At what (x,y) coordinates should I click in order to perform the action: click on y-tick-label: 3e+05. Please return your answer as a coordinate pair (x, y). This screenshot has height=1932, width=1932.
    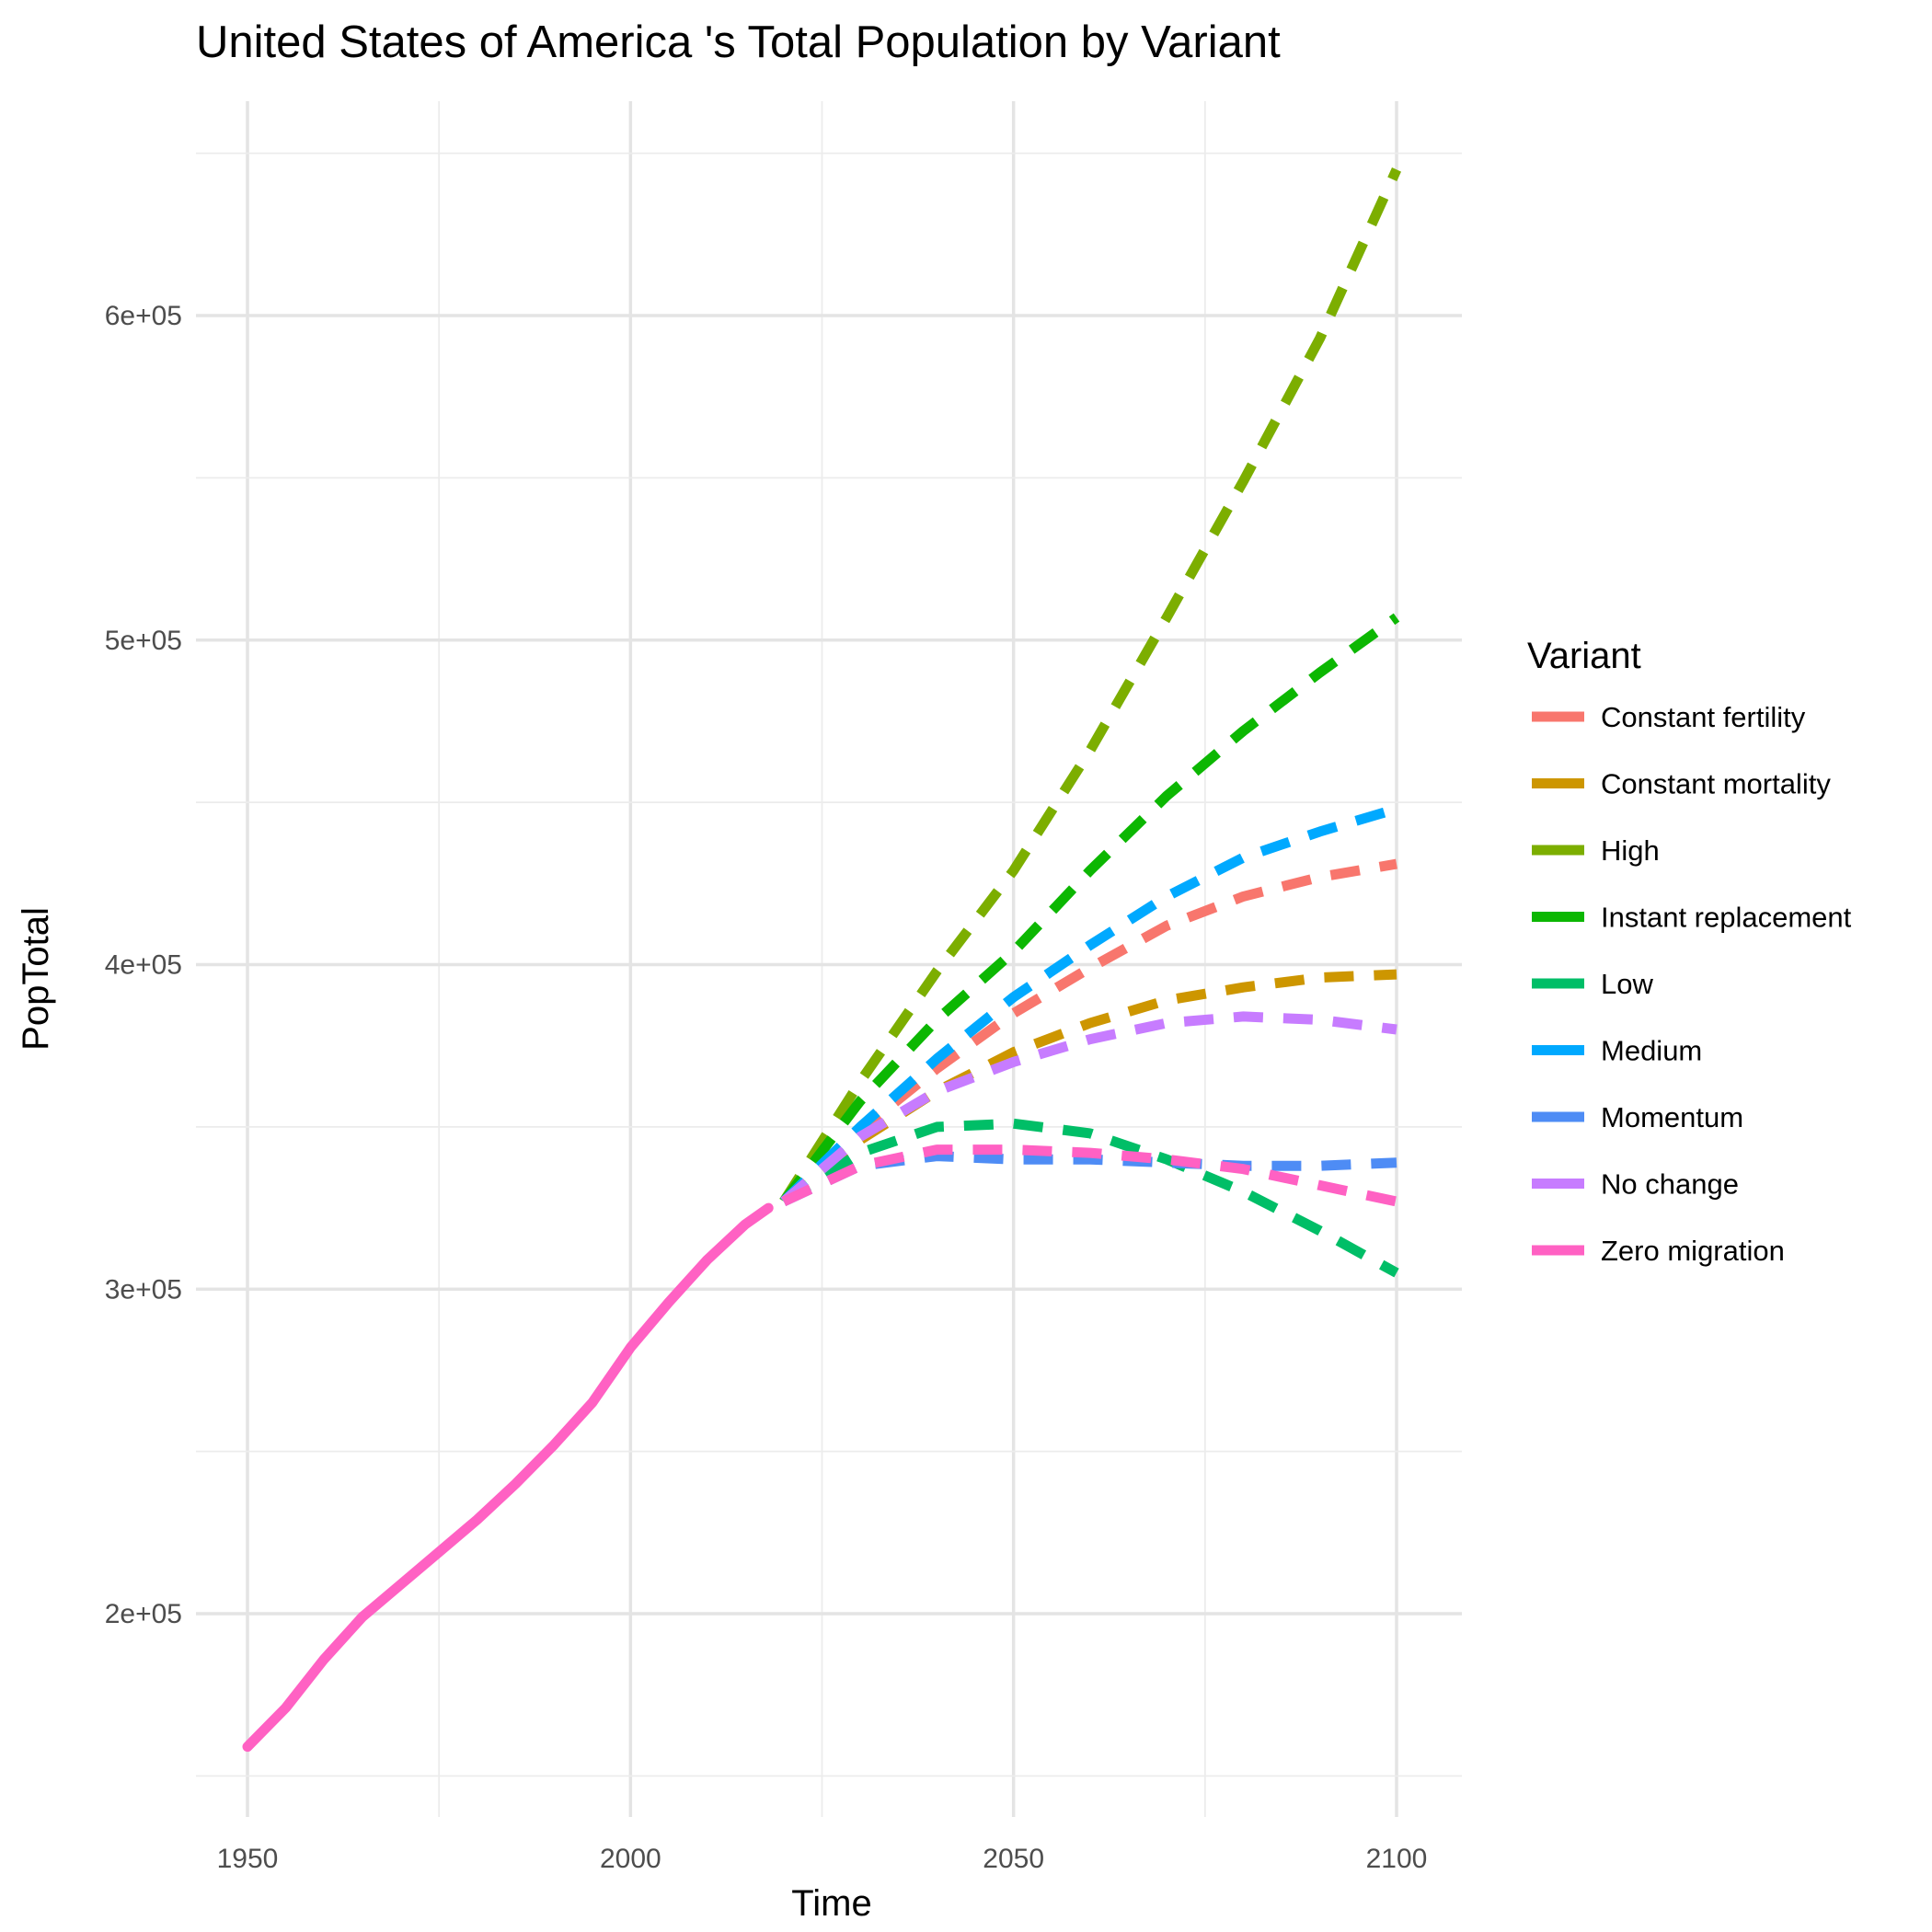
    Looking at the image, I should click on (143, 1289).